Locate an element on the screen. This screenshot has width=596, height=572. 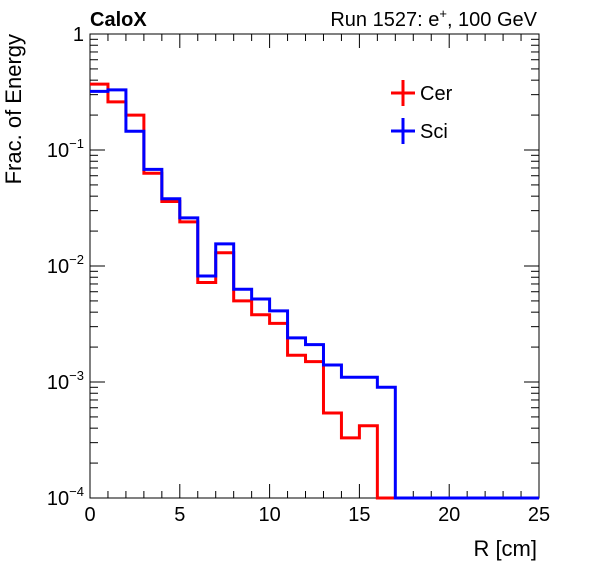
y-tick-label: 1 is located at coordinates (78, 35).